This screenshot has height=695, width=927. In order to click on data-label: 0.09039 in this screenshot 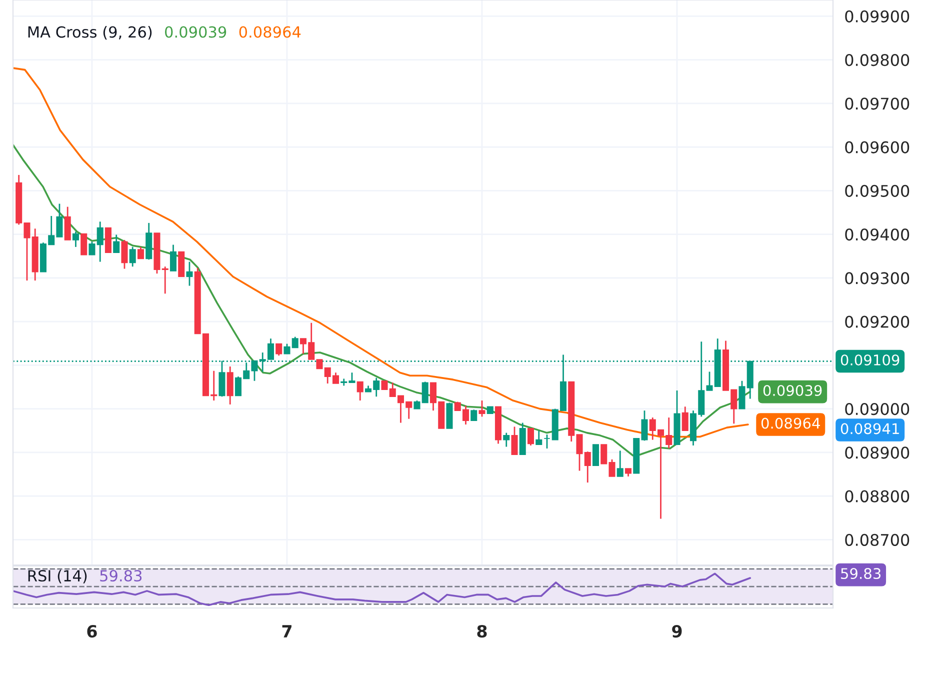, I will do `click(792, 390)`.